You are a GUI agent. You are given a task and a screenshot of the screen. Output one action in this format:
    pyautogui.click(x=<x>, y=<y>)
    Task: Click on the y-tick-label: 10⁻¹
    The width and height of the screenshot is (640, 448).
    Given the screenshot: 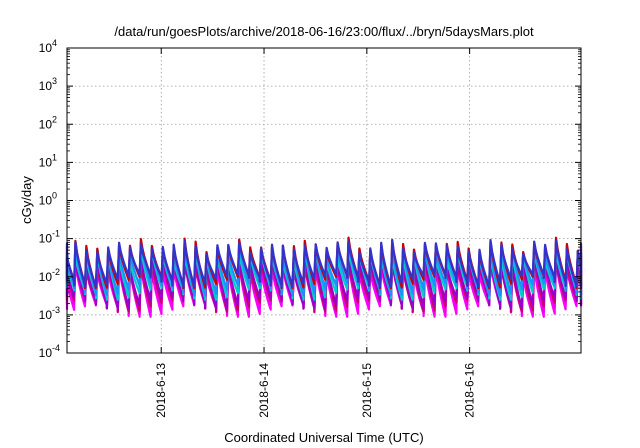 What is the action you would take?
    pyautogui.click(x=49, y=237)
    